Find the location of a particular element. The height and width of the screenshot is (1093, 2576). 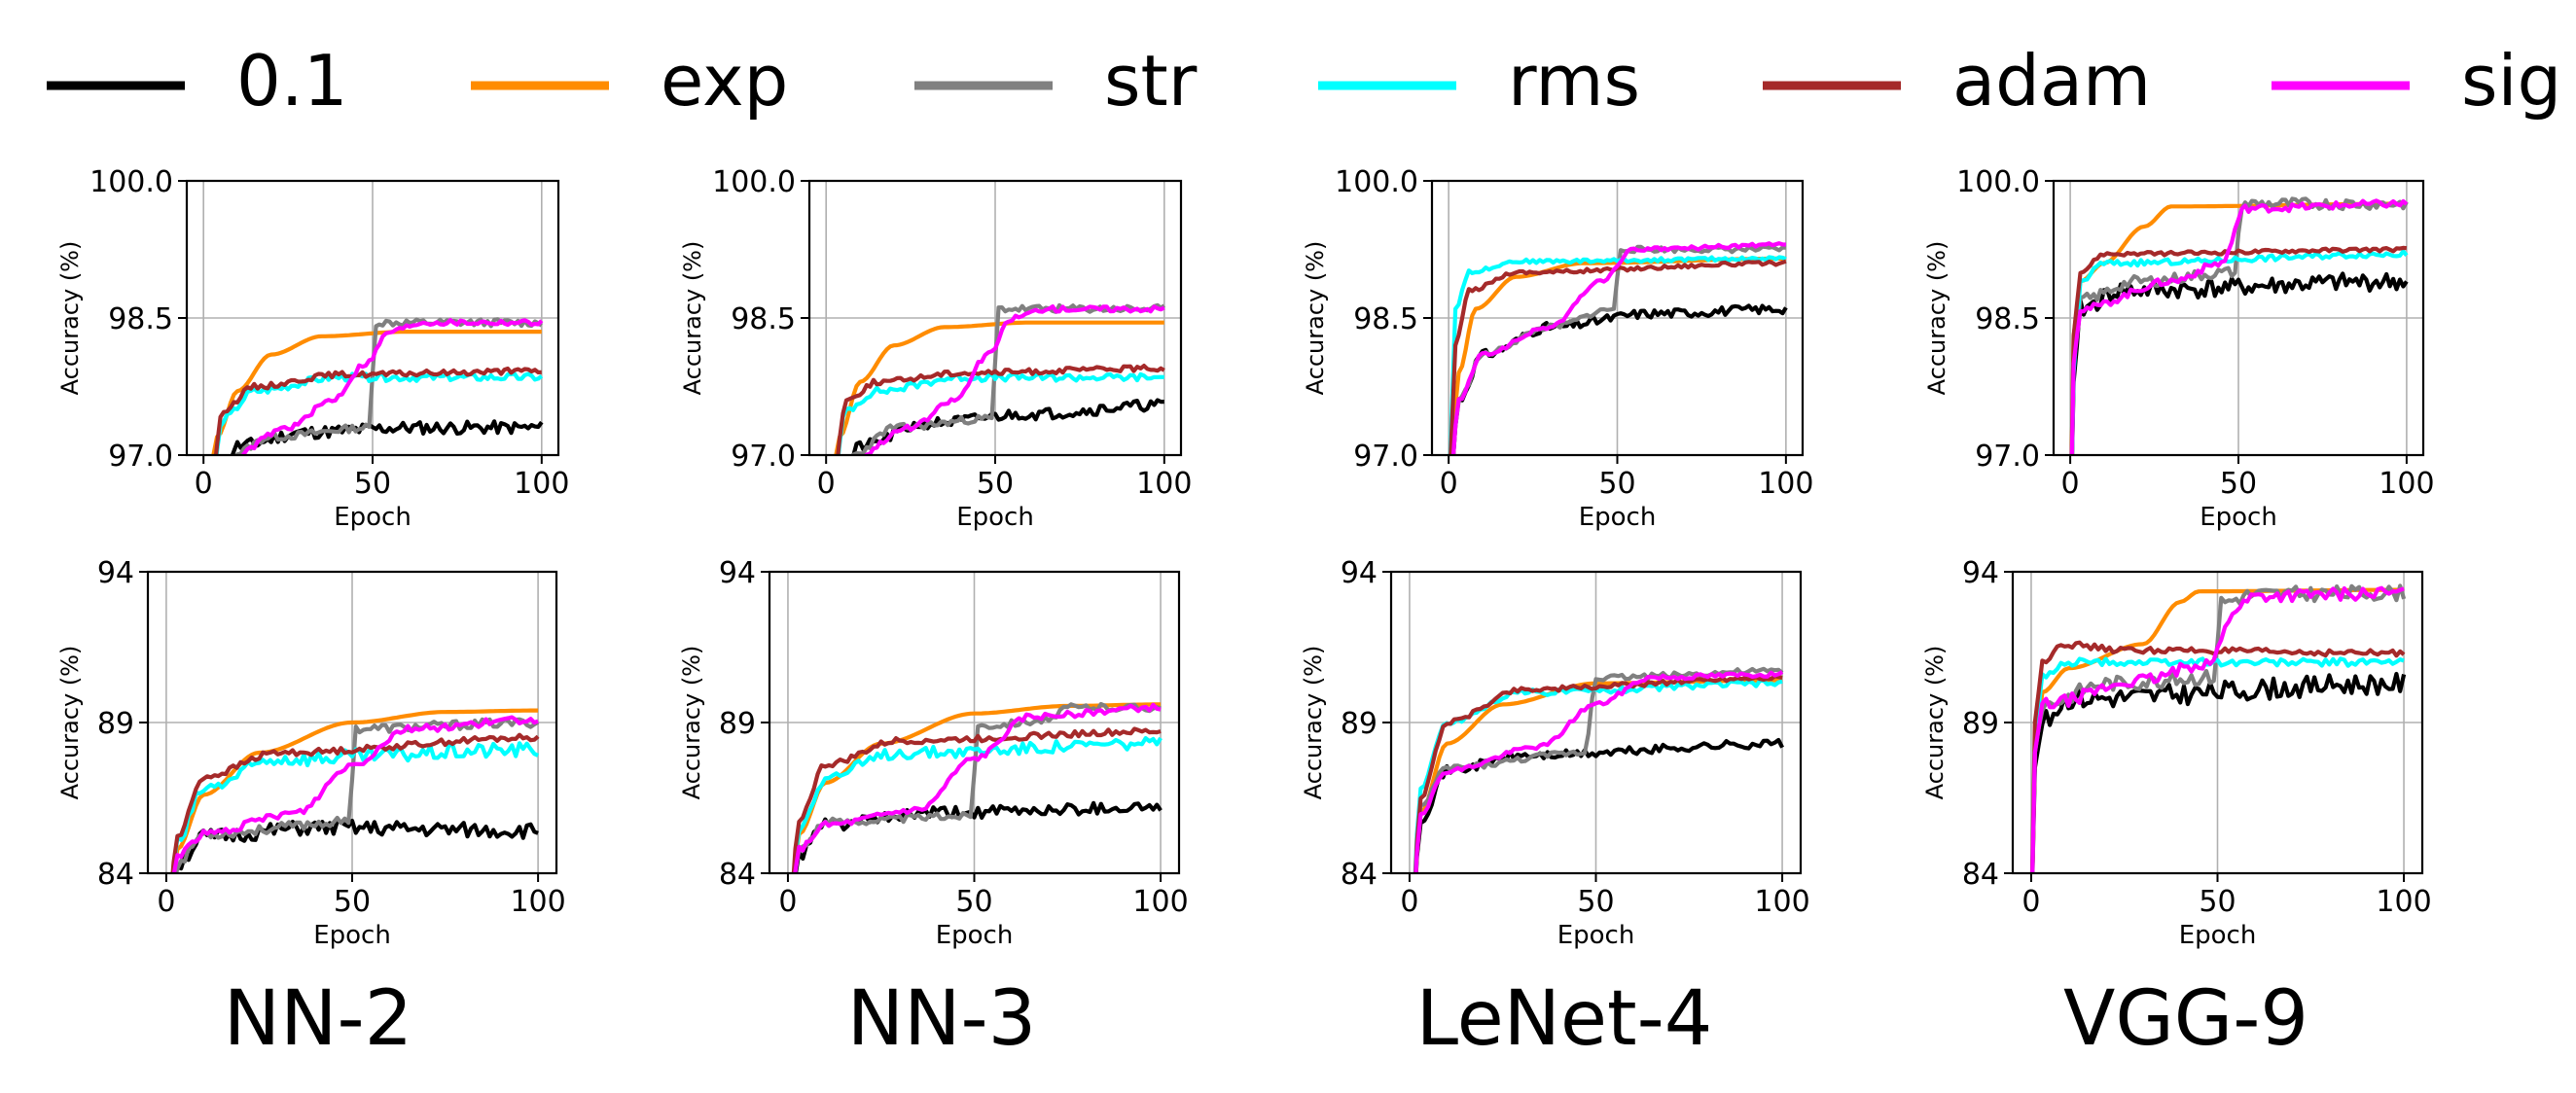

model-name-lenet-4: LeNet-4 is located at coordinates (1564, 1019).